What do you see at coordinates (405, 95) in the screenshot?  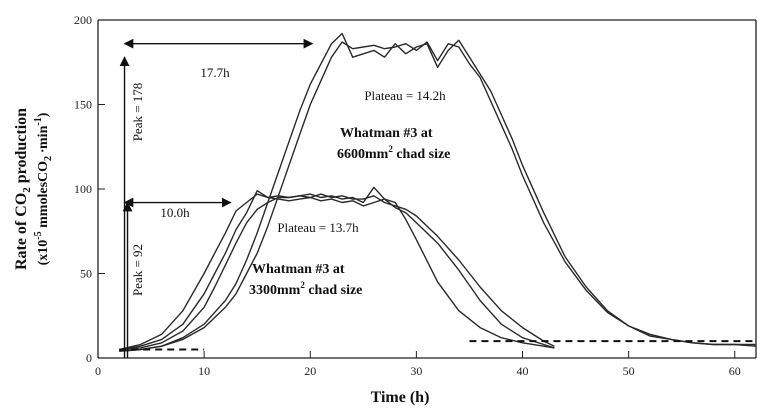 I see `plateau-14-2h-label: Plateau = 14.2h` at bounding box center [405, 95].